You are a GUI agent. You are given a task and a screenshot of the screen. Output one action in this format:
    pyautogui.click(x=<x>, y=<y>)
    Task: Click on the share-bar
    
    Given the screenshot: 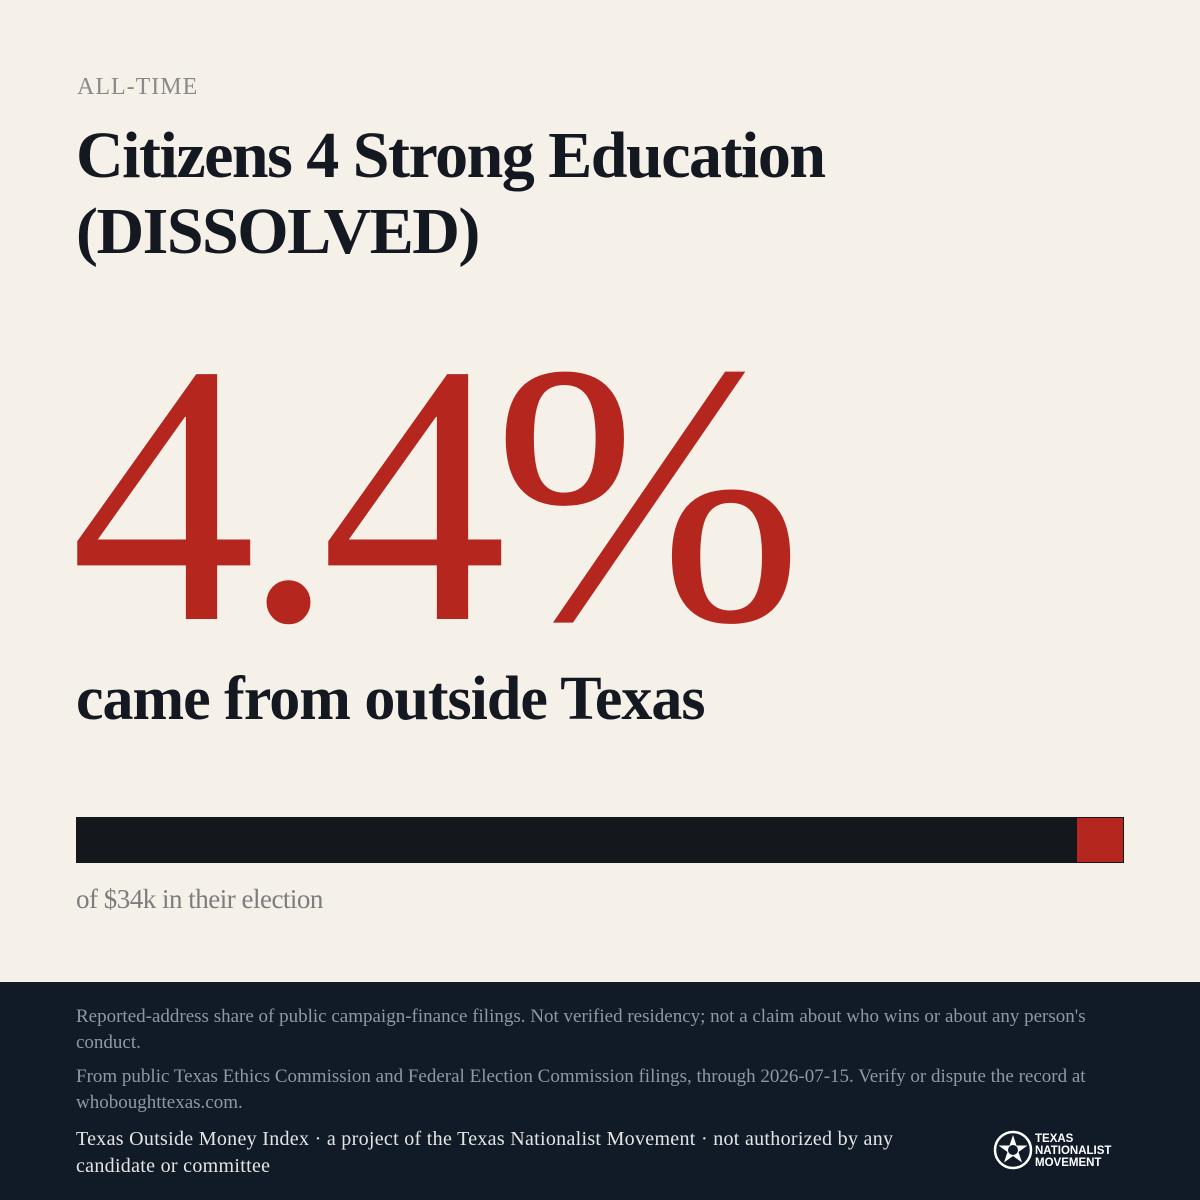 What is the action you would take?
    pyautogui.click(x=600, y=840)
    